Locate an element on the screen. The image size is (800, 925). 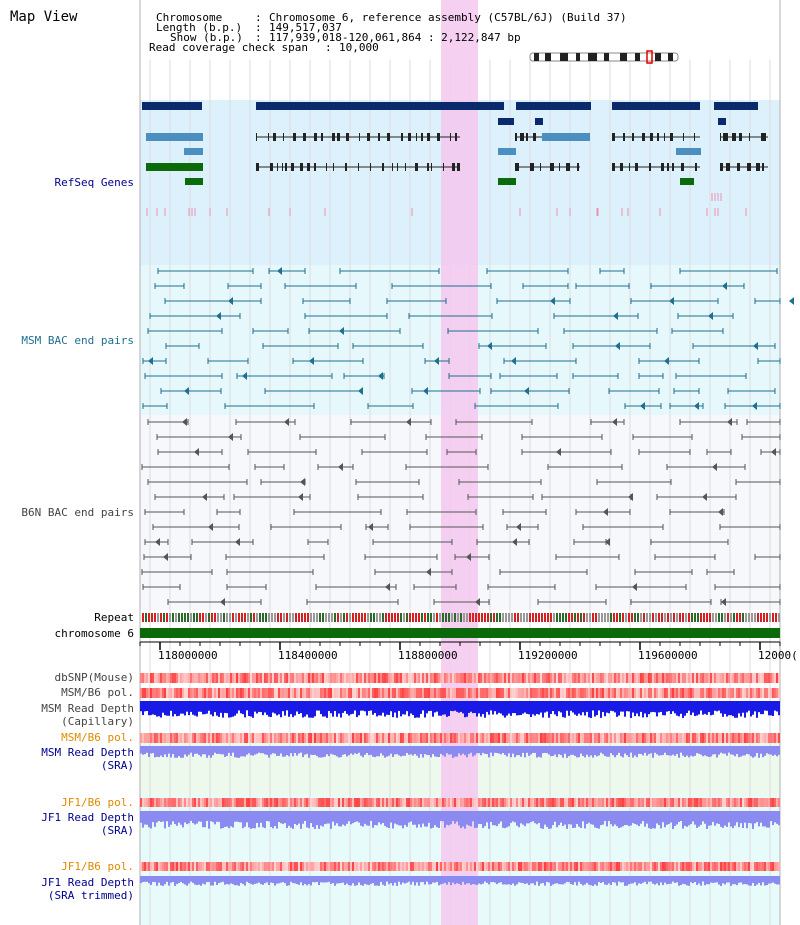
ideogram-band is located at coordinates (637, 57).